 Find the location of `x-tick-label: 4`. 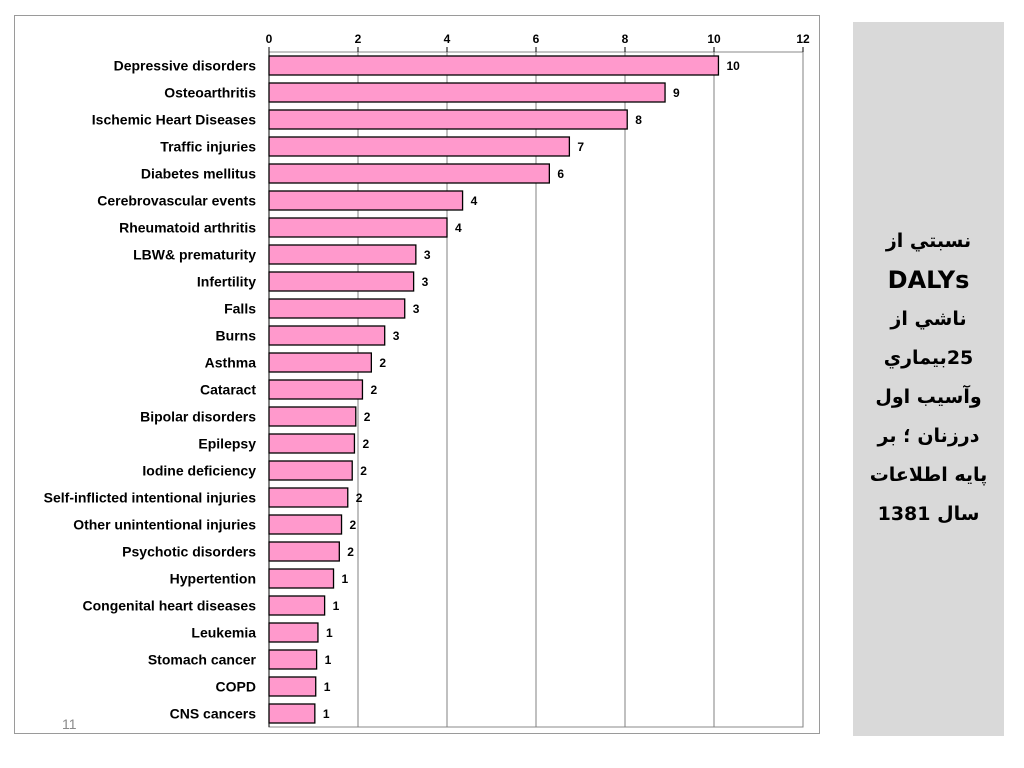

x-tick-label: 4 is located at coordinates (447, 39).